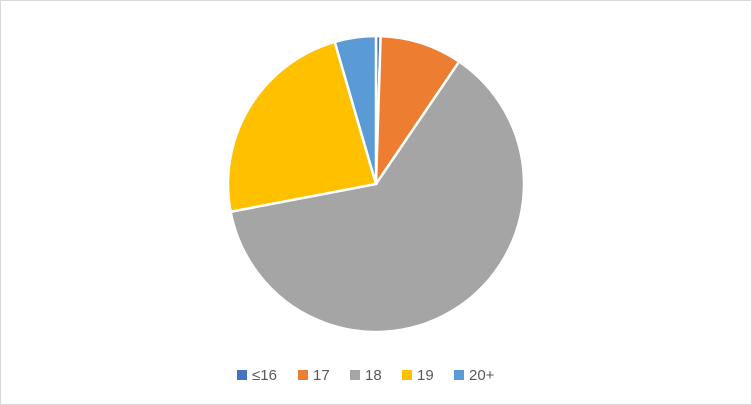 This screenshot has height=405, width=752. Describe the element at coordinates (373, 375) in the screenshot. I see `legend-label: 18` at that location.